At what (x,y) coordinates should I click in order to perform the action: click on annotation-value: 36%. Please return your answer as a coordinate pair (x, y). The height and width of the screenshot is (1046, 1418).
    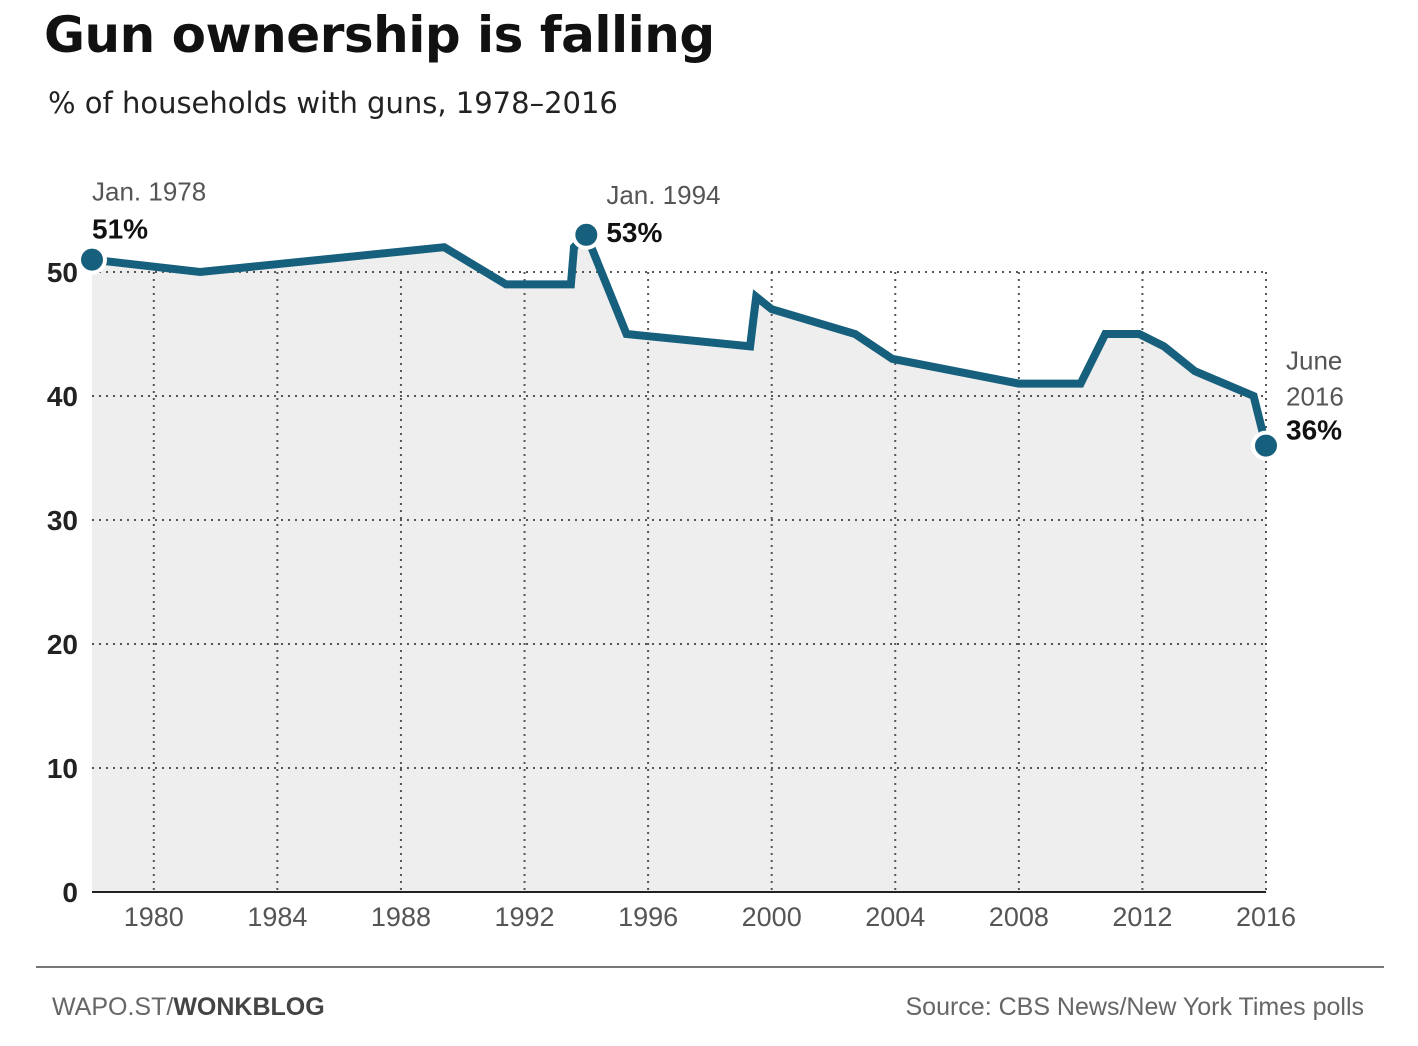
    Looking at the image, I should click on (1314, 430).